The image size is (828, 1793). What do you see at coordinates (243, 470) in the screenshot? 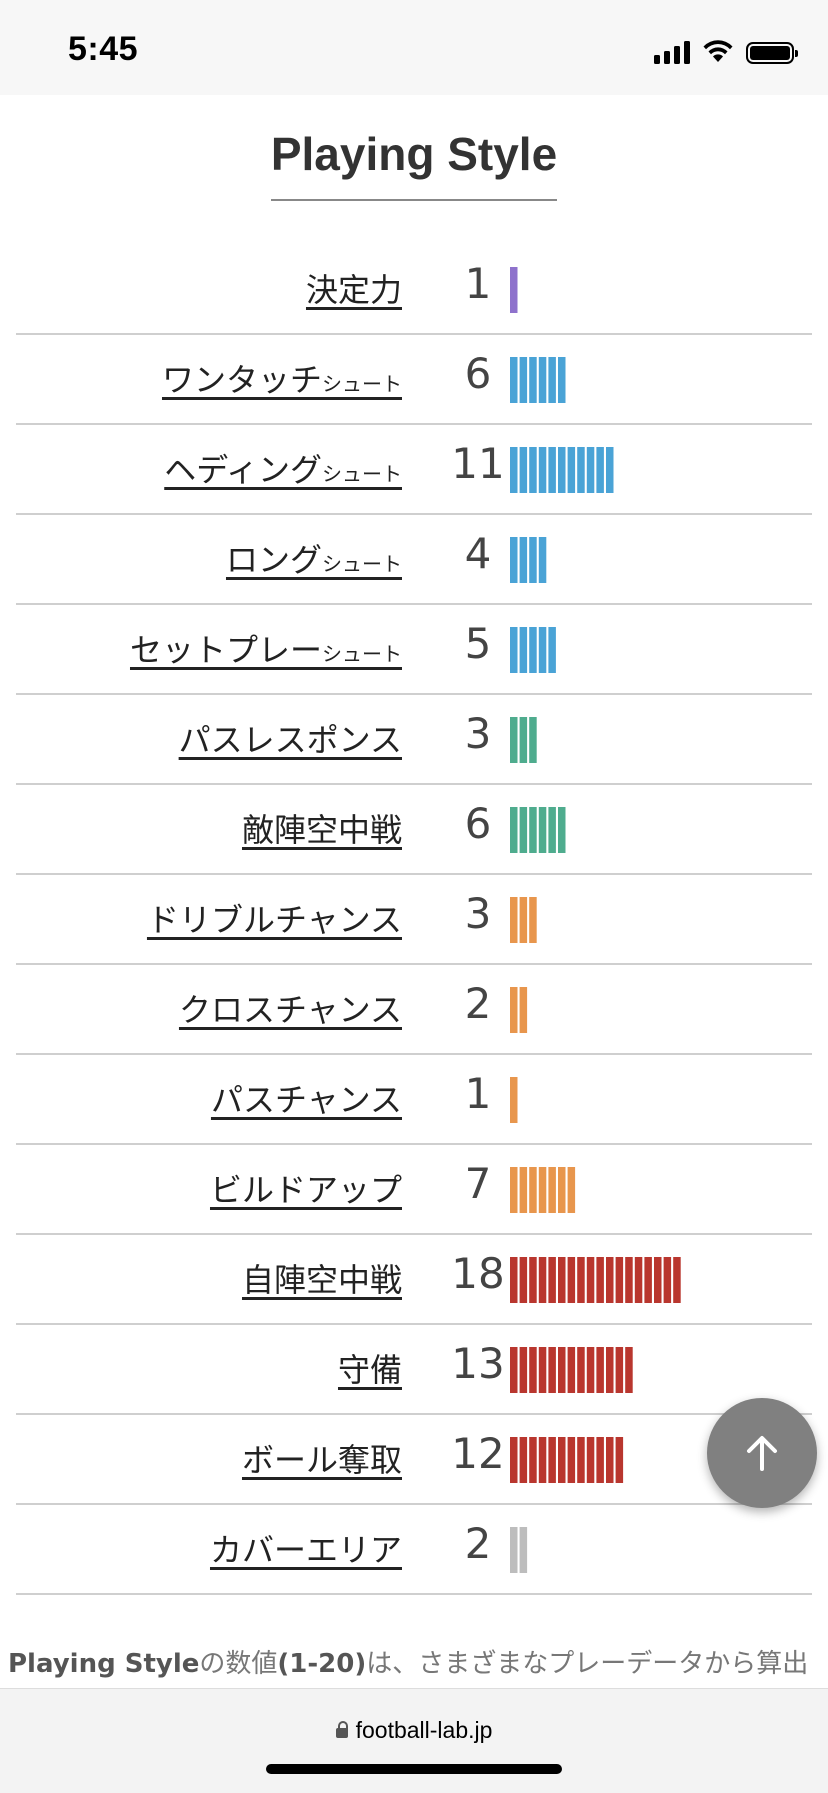
I see `style-label-text: ヘディング` at bounding box center [243, 470].